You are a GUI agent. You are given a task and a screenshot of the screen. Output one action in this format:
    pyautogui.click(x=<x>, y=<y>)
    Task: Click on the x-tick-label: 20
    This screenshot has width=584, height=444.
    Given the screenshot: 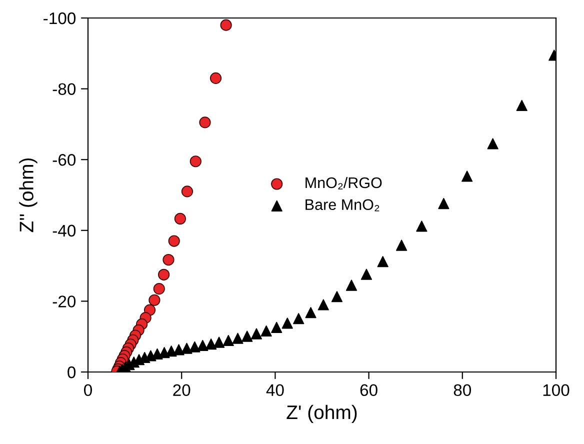 What is the action you would take?
    pyautogui.click(x=181, y=390)
    